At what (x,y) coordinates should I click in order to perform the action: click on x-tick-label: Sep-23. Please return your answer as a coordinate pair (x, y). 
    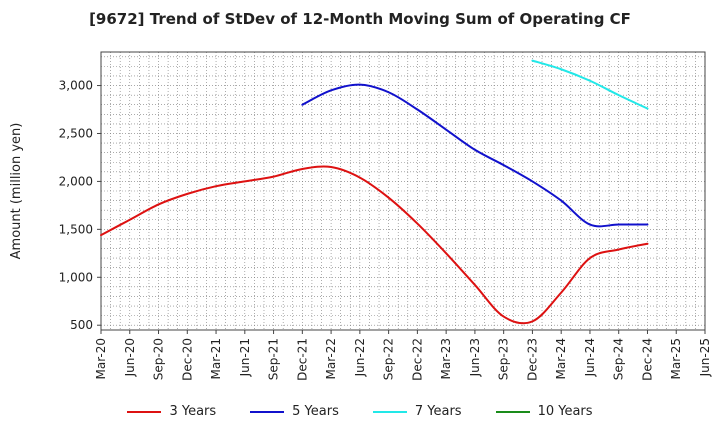
    Looking at the image, I should click on (504, 359).